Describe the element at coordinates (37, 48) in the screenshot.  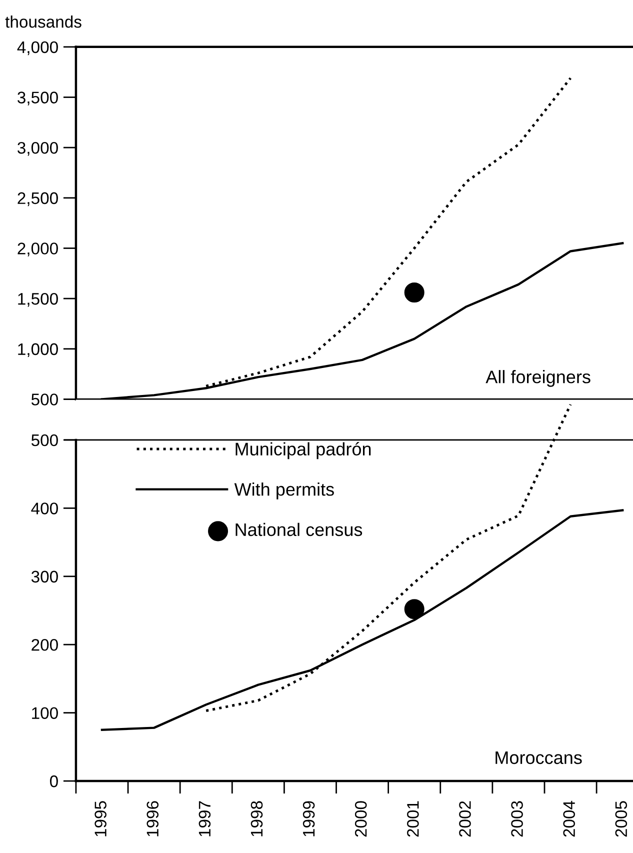
I see `y-tick-label: 4,000` at that location.